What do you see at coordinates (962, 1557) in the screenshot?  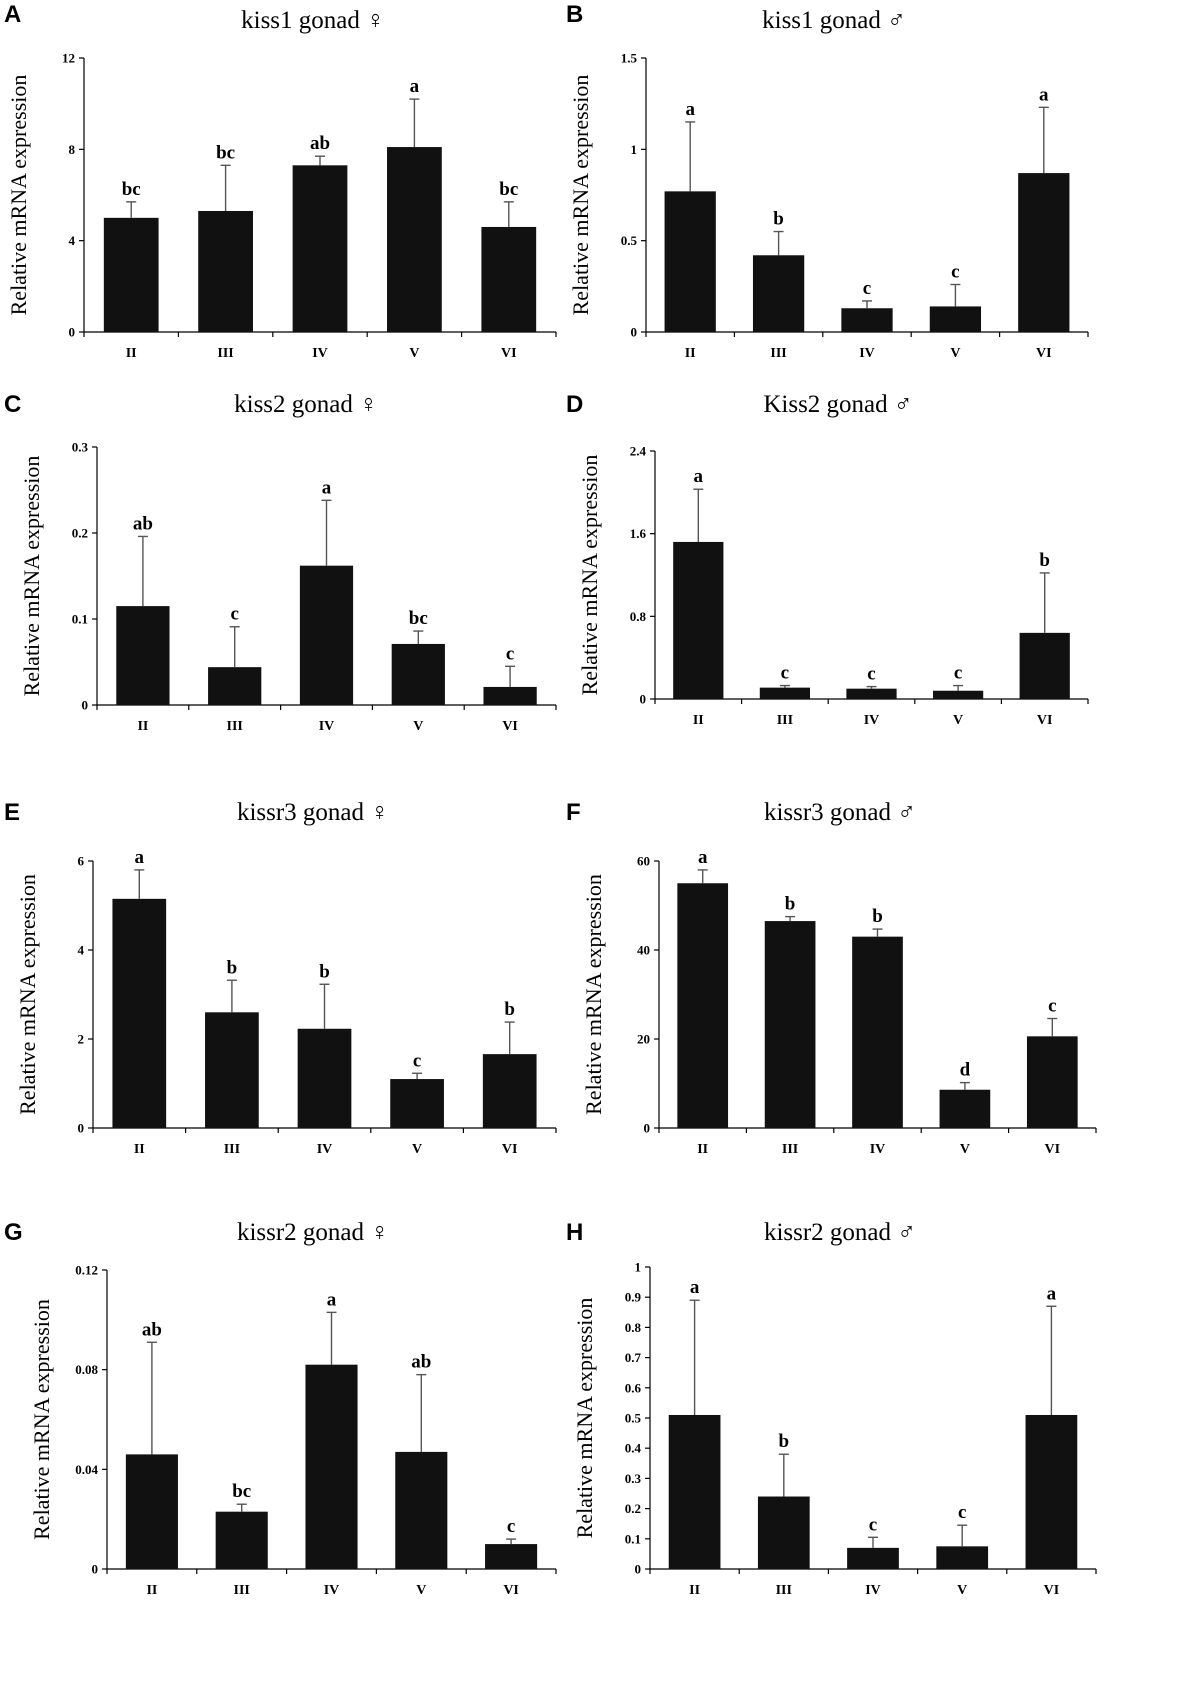 I see `panel-h-bar-v` at bounding box center [962, 1557].